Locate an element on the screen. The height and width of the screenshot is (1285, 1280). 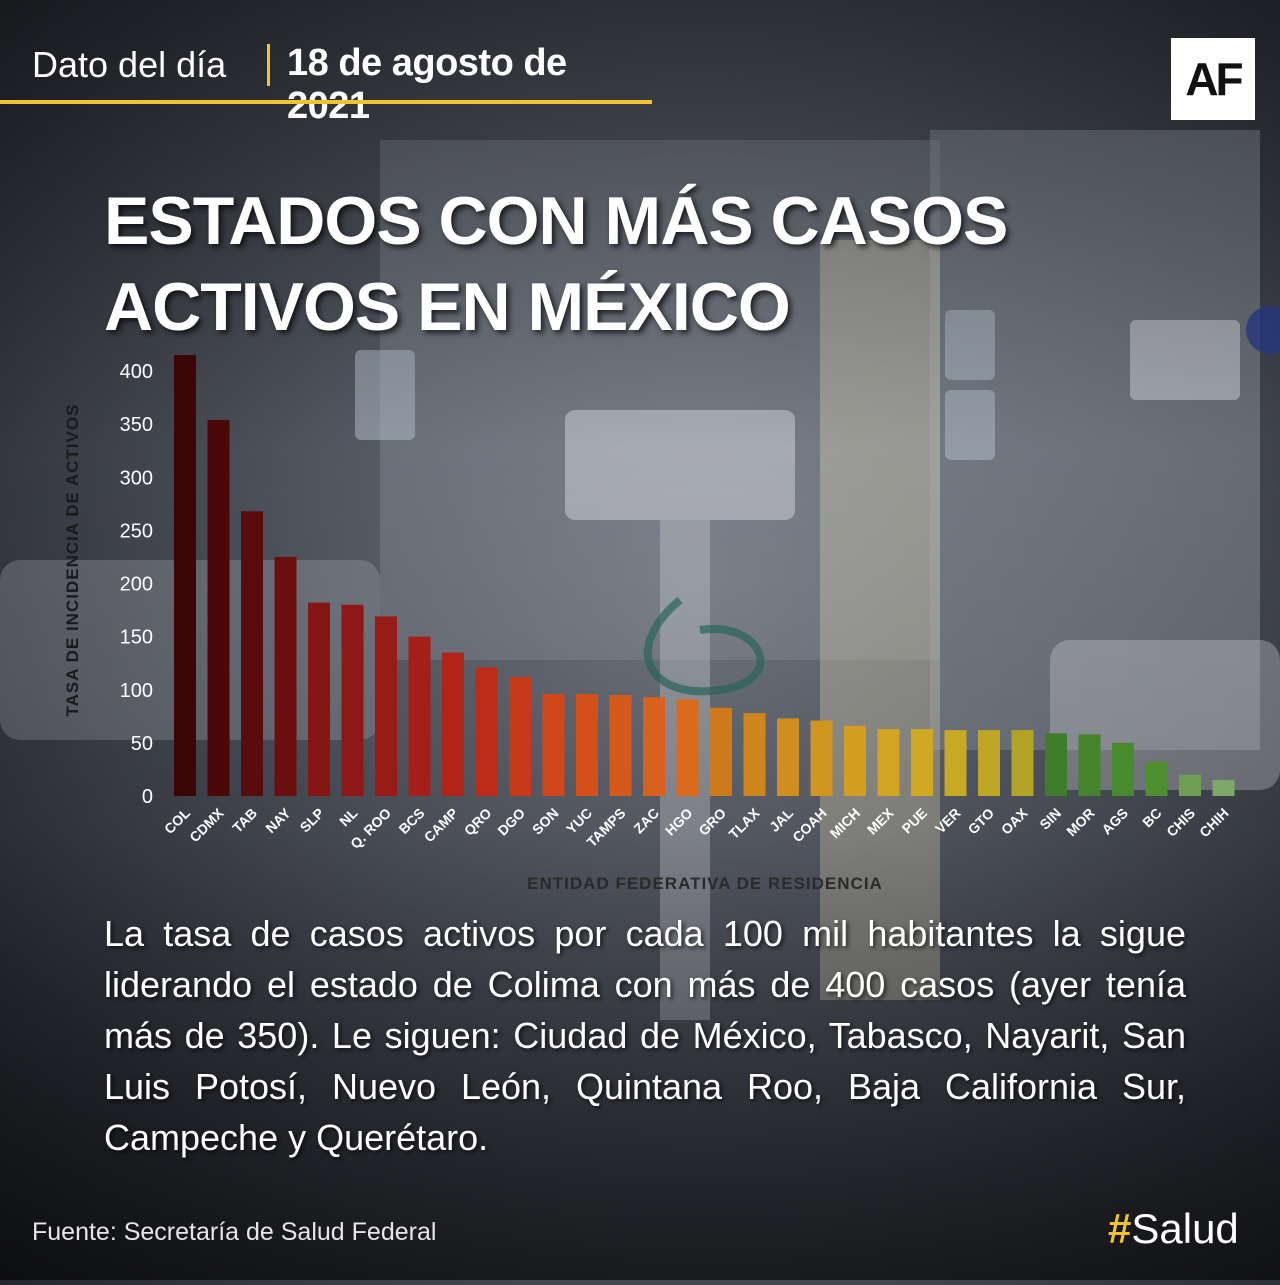
hashtag: #Salud is located at coordinates (1173, 1229).